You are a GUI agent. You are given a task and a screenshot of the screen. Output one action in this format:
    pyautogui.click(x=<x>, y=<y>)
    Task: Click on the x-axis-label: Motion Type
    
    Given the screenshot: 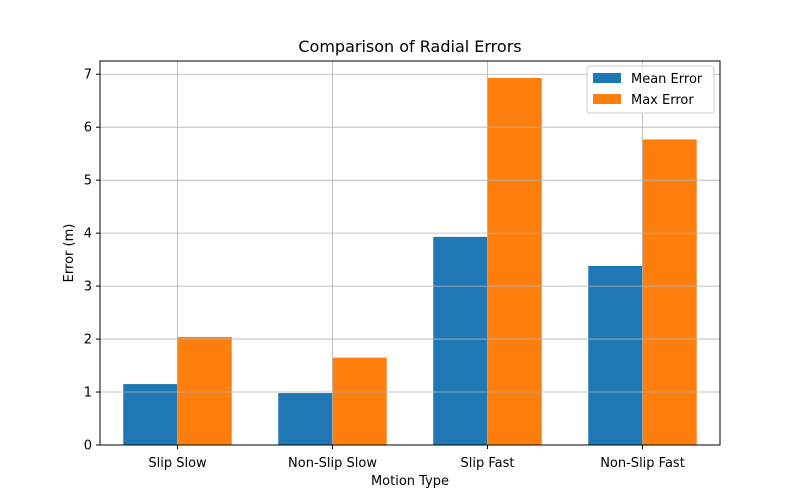 What is the action you would take?
    pyautogui.click(x=410, y=481)
    